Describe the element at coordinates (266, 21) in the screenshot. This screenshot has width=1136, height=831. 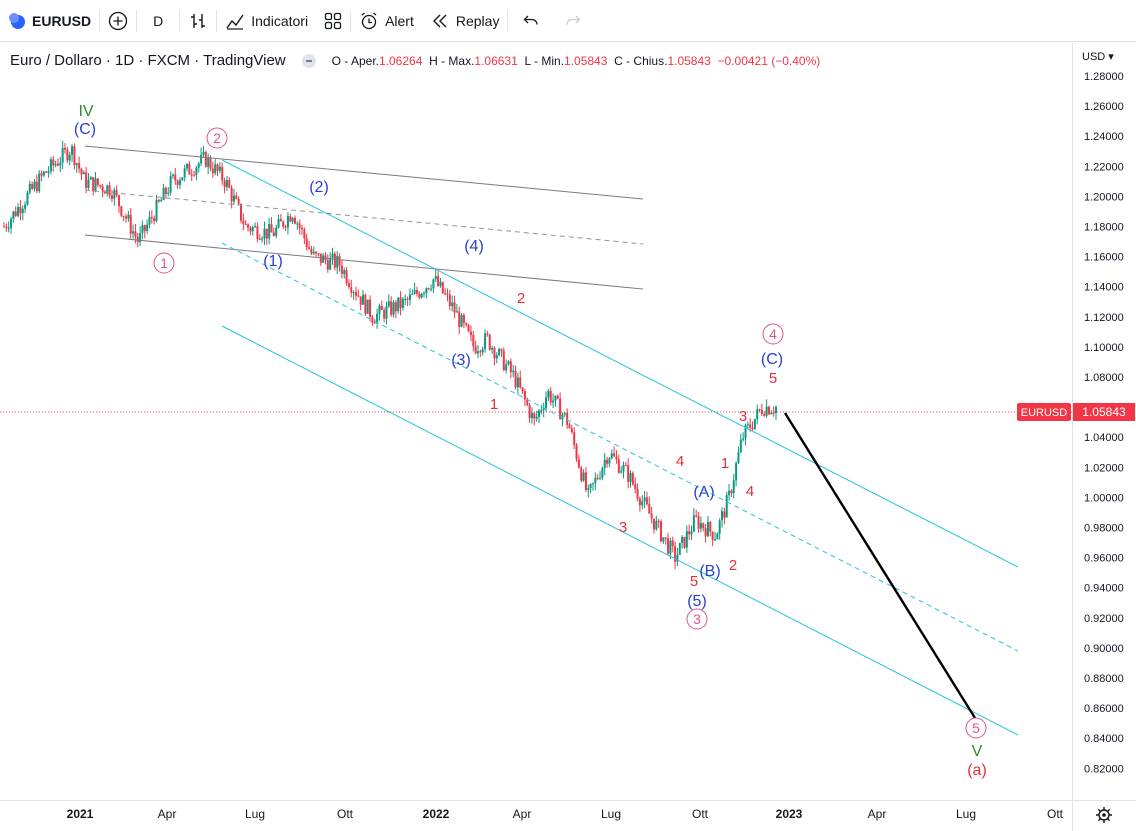
I see `indicators-button: Indicatori` at that location.